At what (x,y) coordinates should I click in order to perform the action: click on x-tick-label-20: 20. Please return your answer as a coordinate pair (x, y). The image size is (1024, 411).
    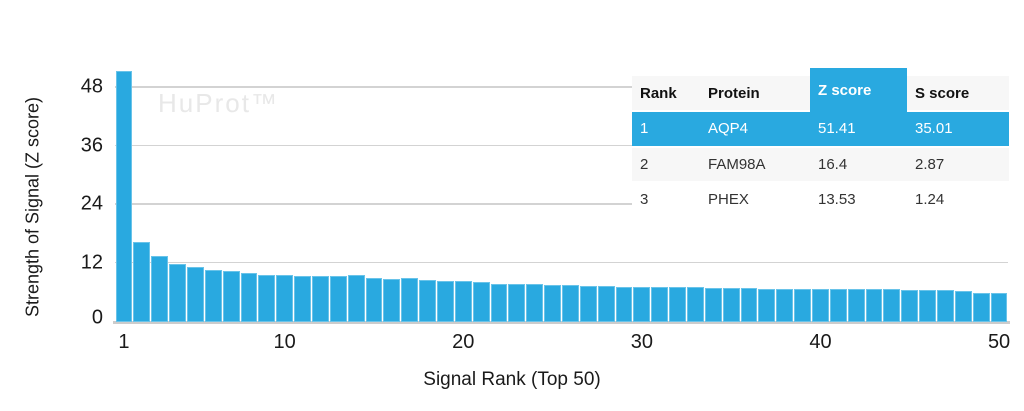
    Looking at the image, I should click on (463, 342).